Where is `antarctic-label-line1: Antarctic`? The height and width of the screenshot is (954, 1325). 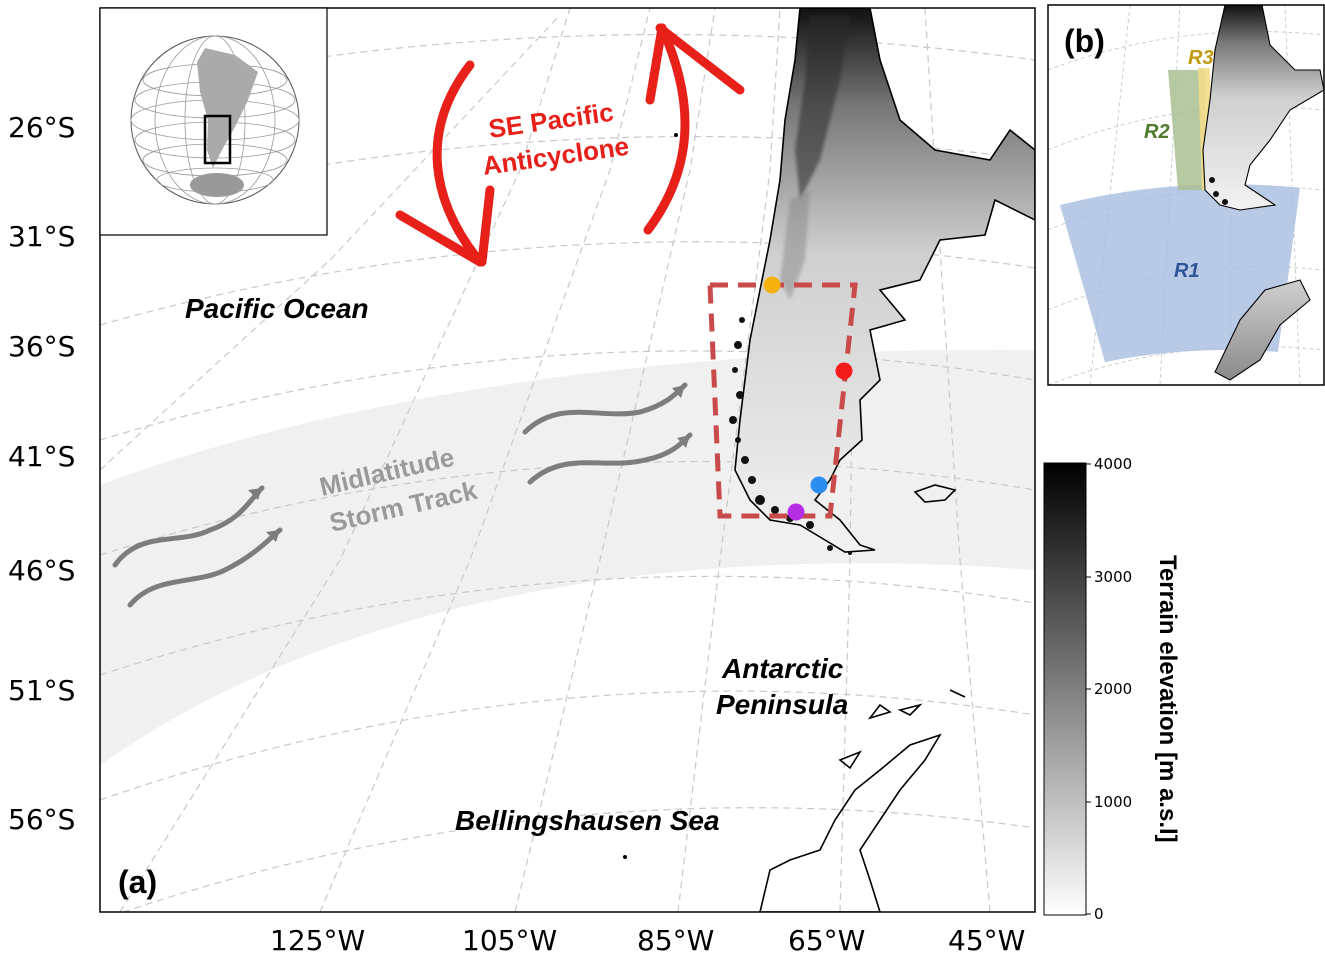
antarctic-label-line1: Antarctic is located at coordinates (782, 668).